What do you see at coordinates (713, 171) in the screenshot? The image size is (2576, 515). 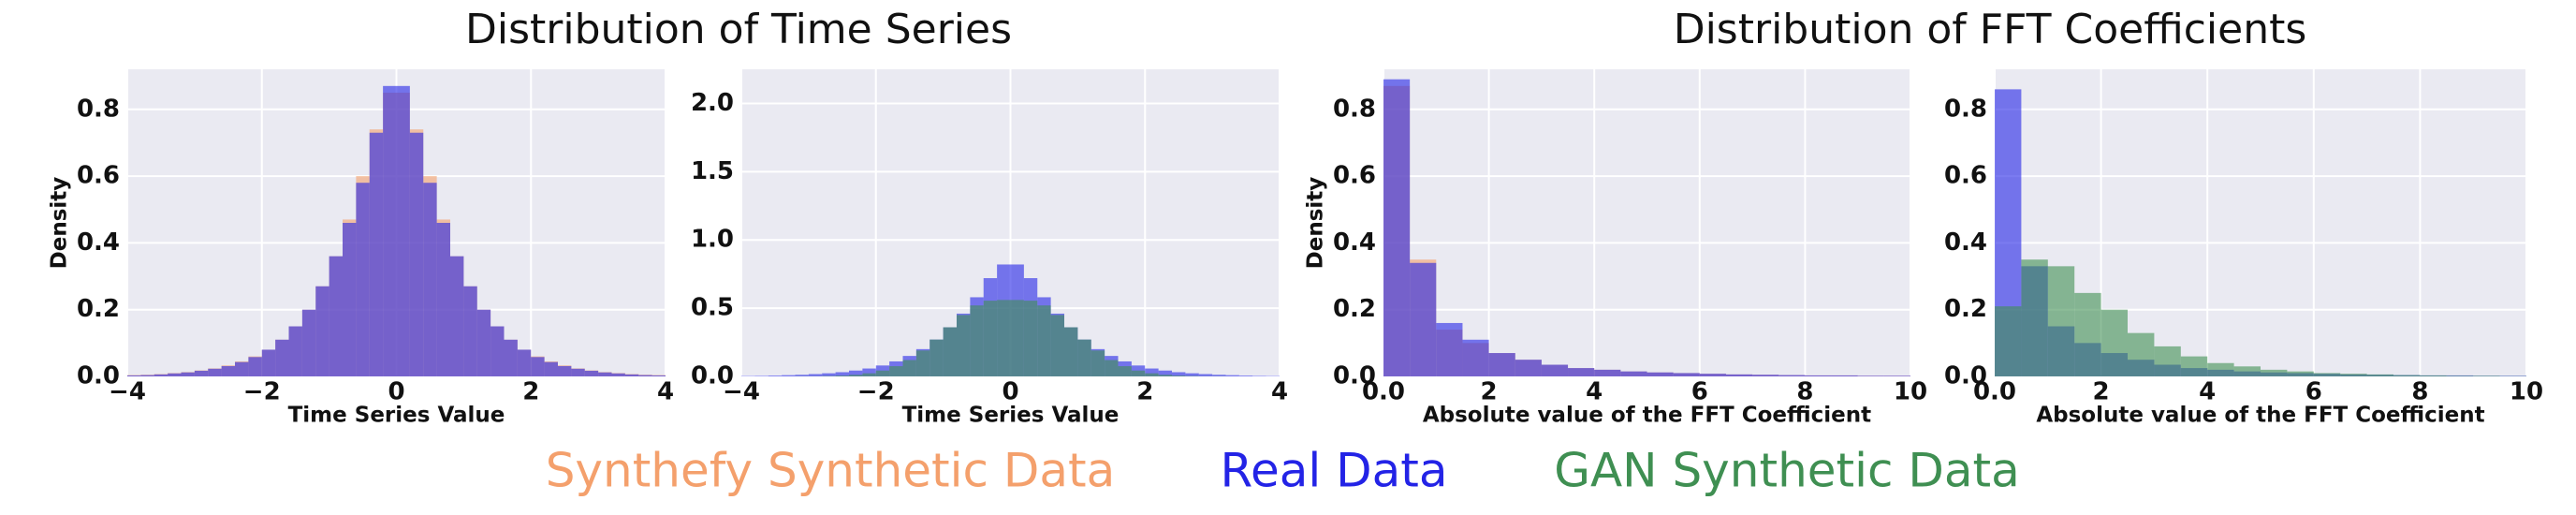 I see `y-tick-label: 1.5` at bounding box center [713, 171].